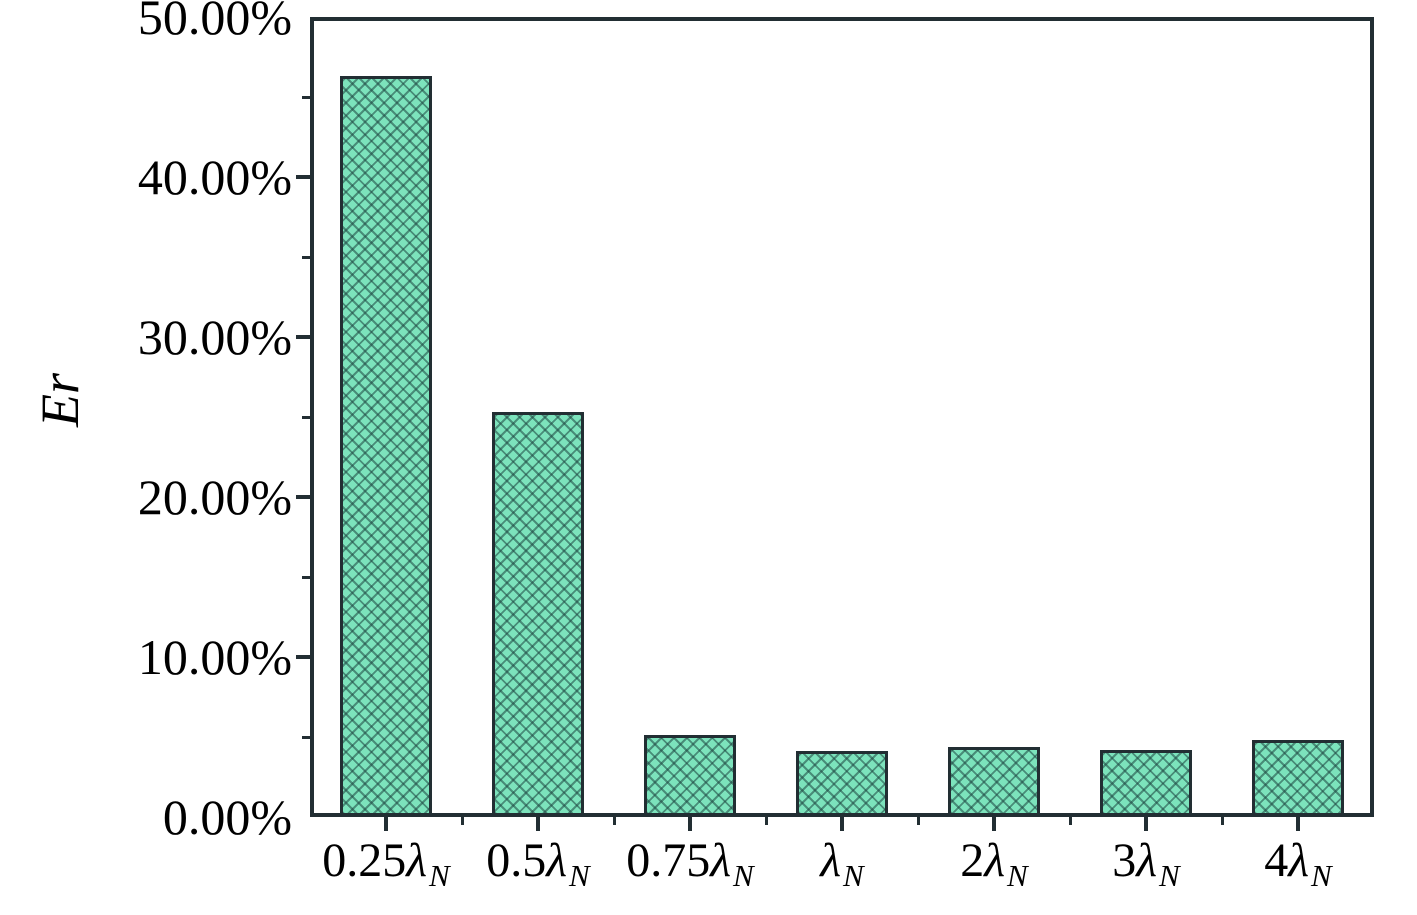 The height and width of the screenshot is (915, 1417). I want to click on x-tick-label: 4λN, so click(1297, 863).